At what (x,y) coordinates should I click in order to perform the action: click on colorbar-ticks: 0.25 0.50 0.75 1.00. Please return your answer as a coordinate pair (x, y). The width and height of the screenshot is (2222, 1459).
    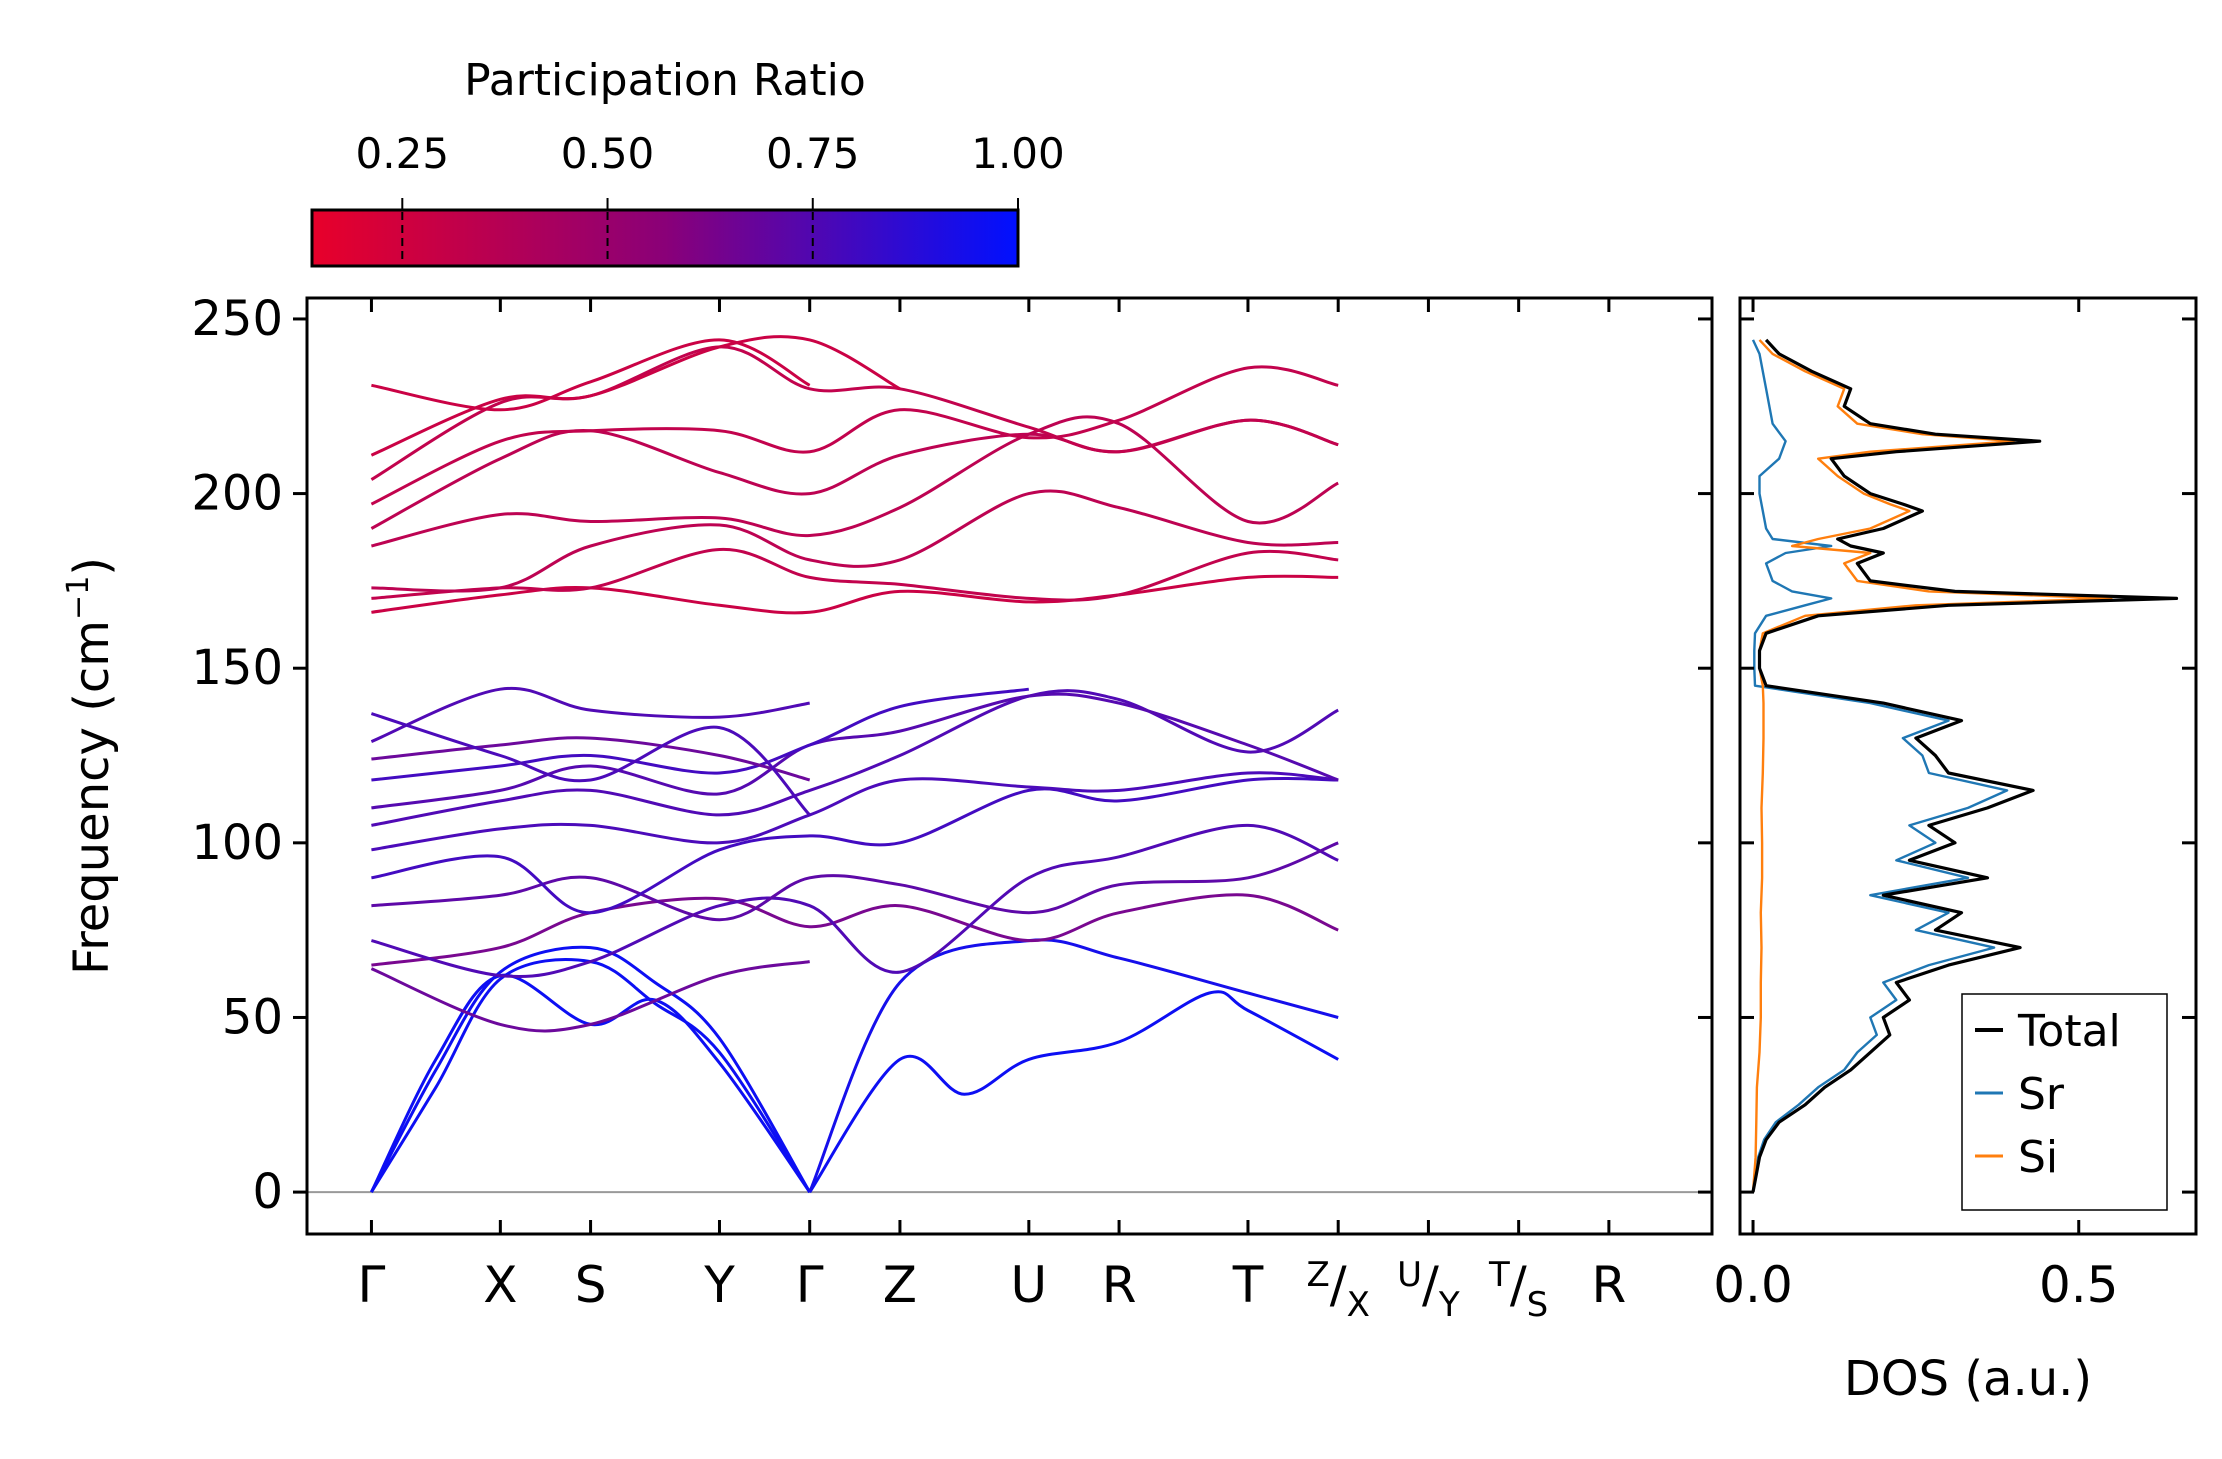
    Looking at the image, I should click on (710, 196).